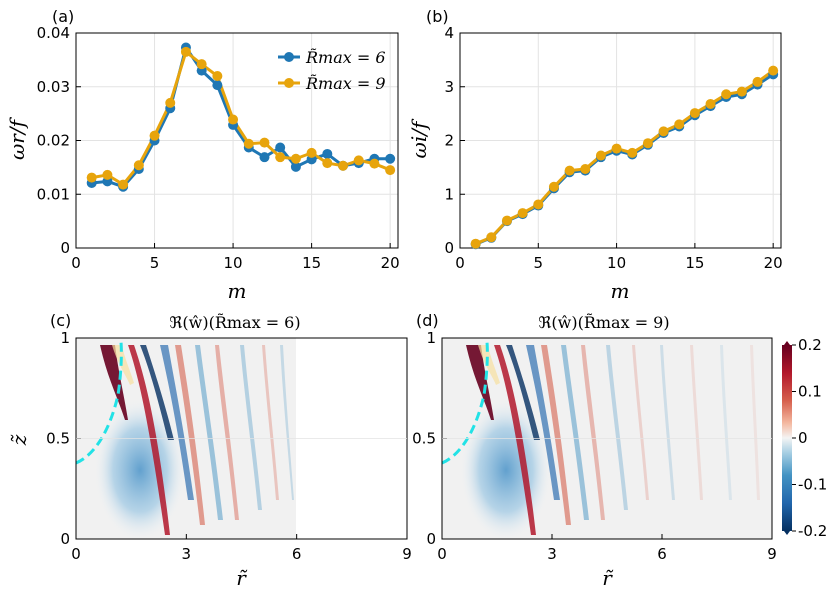 Image resolution: width=830 pixels, height=592 pixels. I want to click on field-blue-band4-c, so click(251, 427).